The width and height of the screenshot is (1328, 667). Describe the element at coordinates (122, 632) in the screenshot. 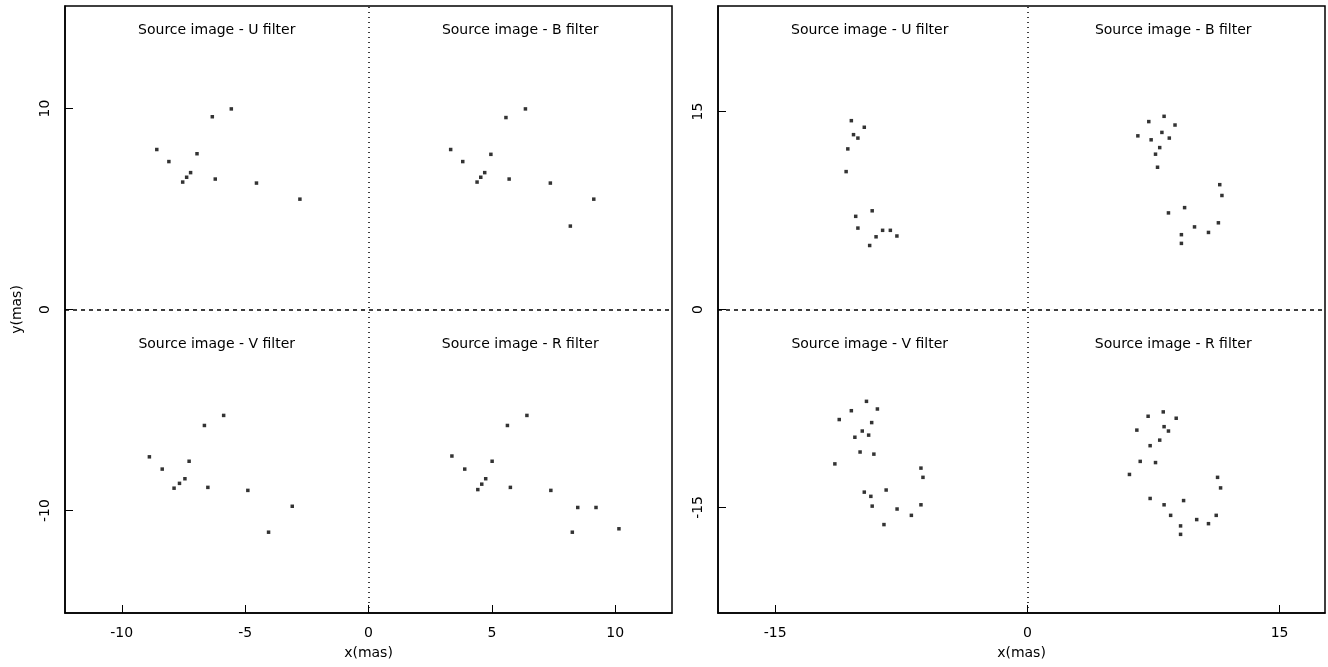

I see `x-tick-label: -10` at that location.